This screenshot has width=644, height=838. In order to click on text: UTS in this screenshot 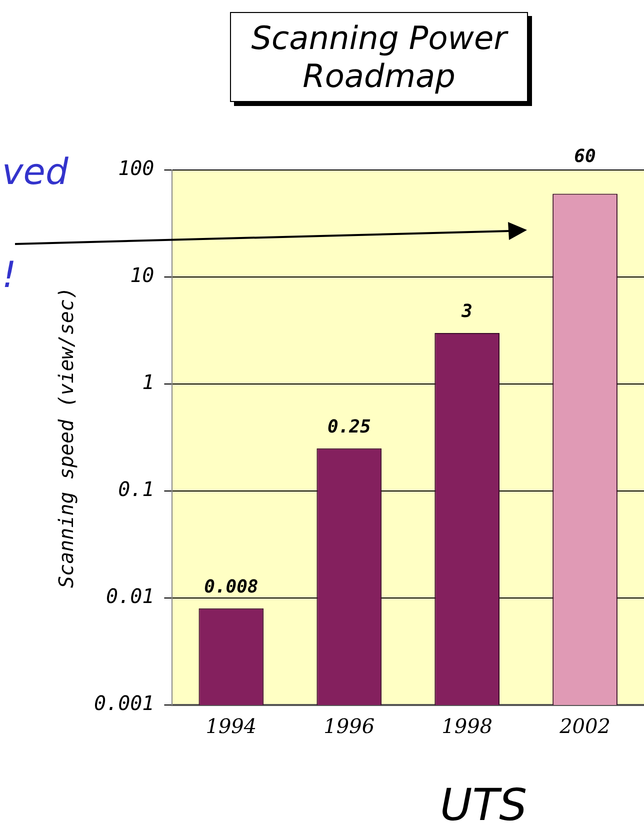, I will do `click(484, 805)`.